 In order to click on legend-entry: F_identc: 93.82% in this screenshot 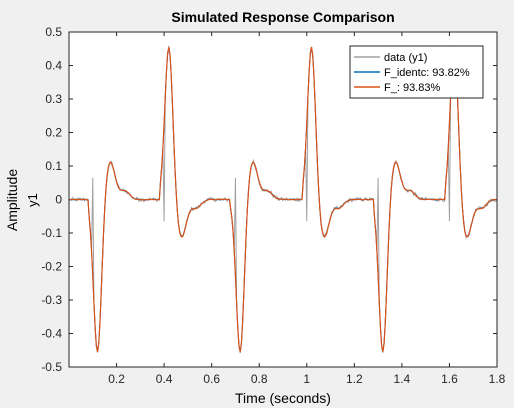, I will do `click(427, 73)`.